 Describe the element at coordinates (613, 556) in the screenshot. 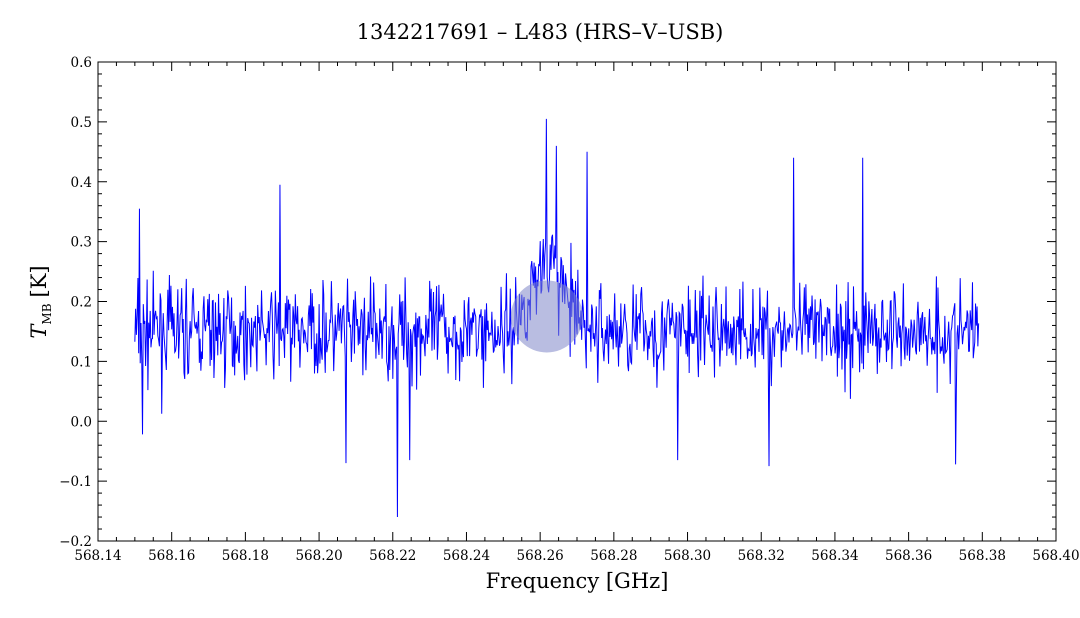

I see `x-tick-label: 568.28` at that location.